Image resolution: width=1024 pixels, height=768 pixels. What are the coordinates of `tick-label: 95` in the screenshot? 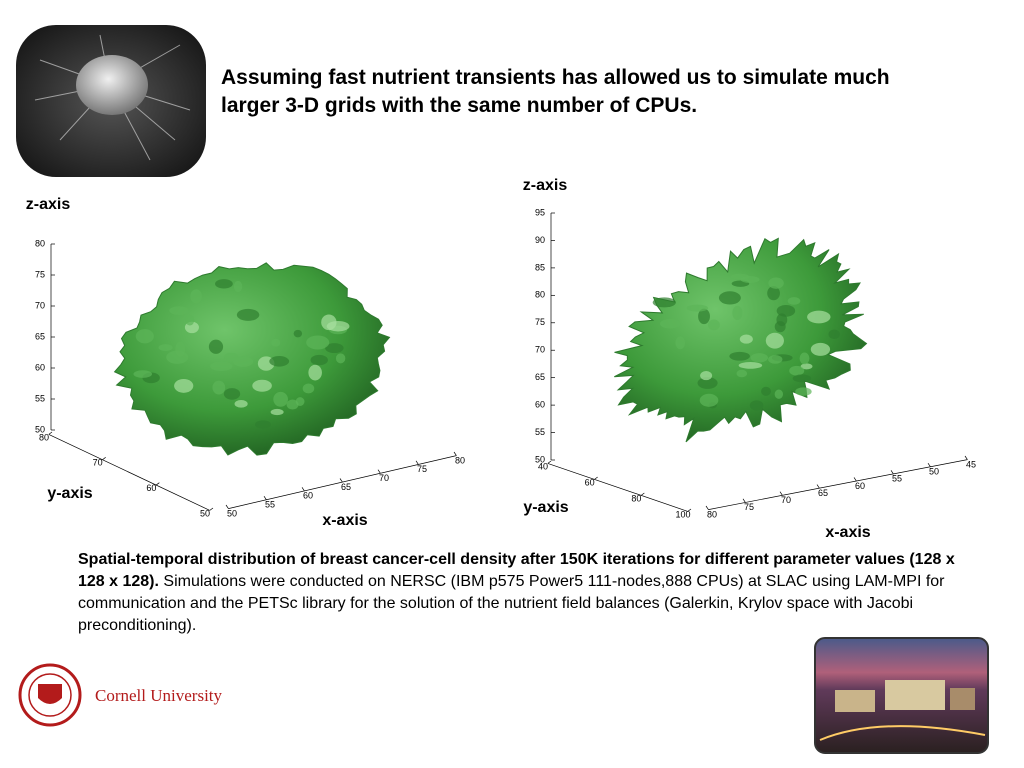 It's located at (540, 212).